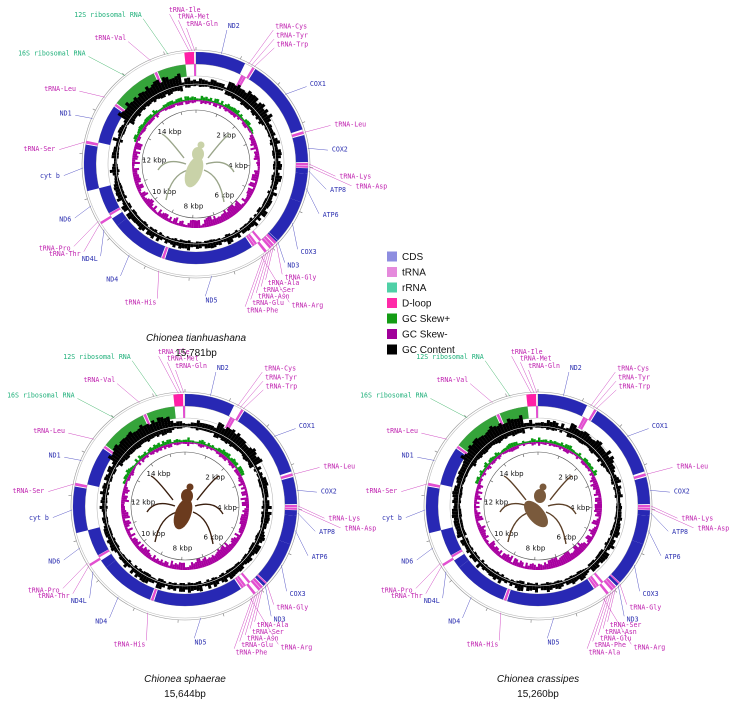  What do you see at coordinates (185, 506) in the screenshot?
I see `gc-content-baseline` at bounding box center [185, 506].